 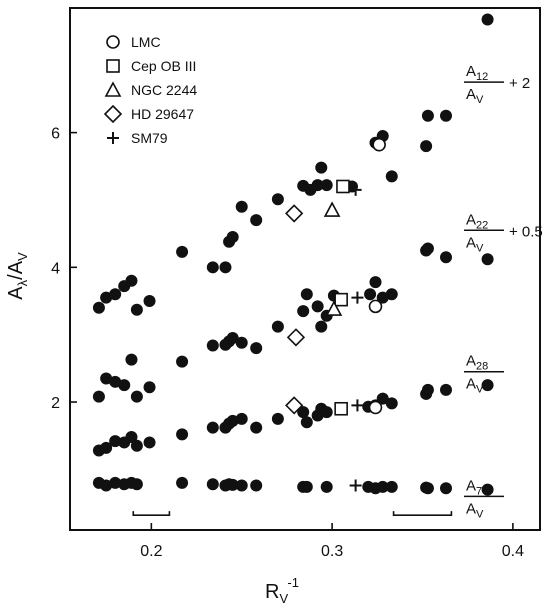 What do you see at coordinates (22, 256) in the screenshot?
I see `y-axis-label-sub2: V` at bounding box center [22, 256].